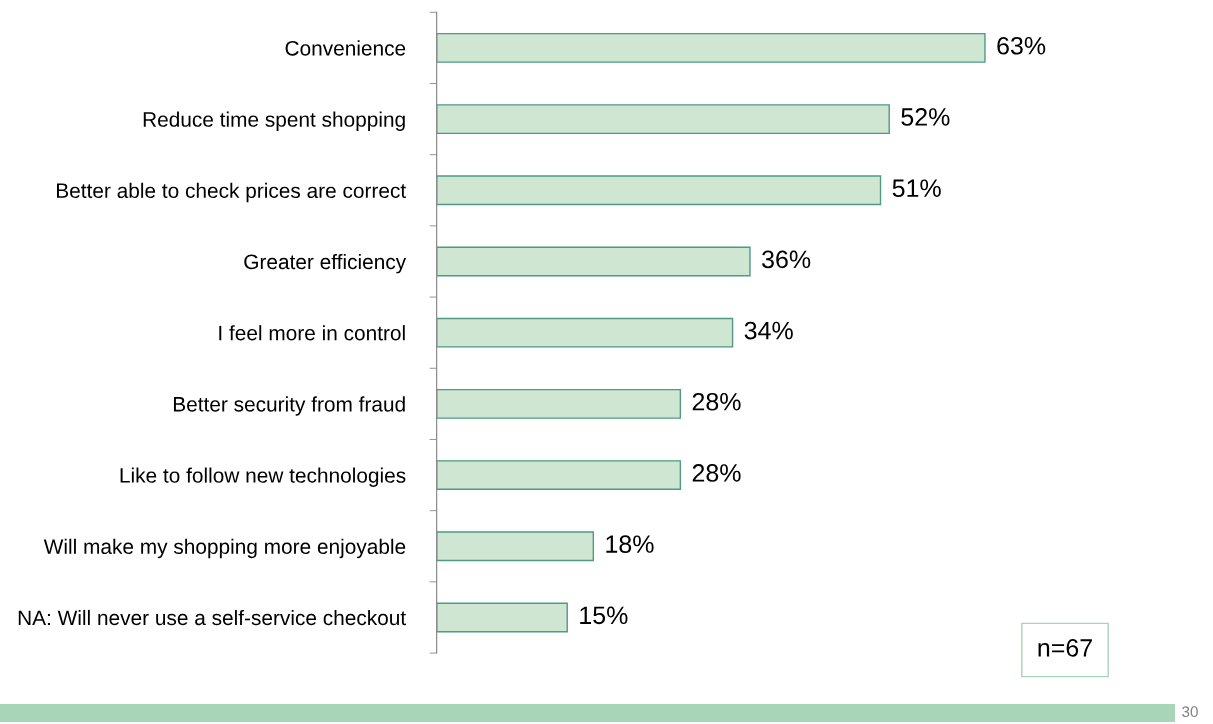  What do you see at coordinates (274, 121) in the screenshot?
I see `y-tick-label: Reduce time spent shopping` at bounding box center [274, 121].